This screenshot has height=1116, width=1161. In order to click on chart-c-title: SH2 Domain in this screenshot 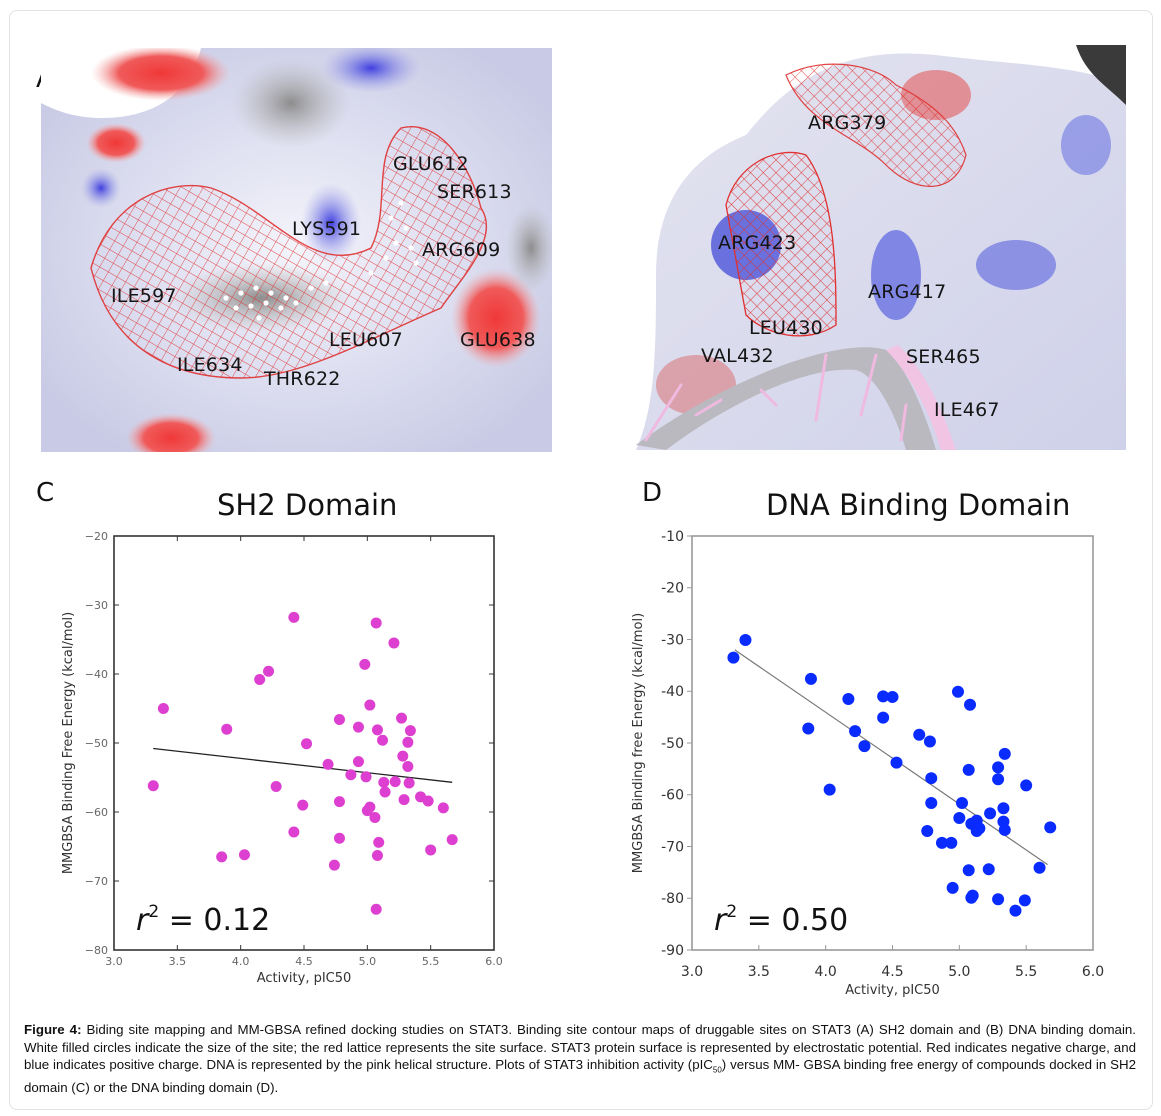, I will do `click(307, 505)`.